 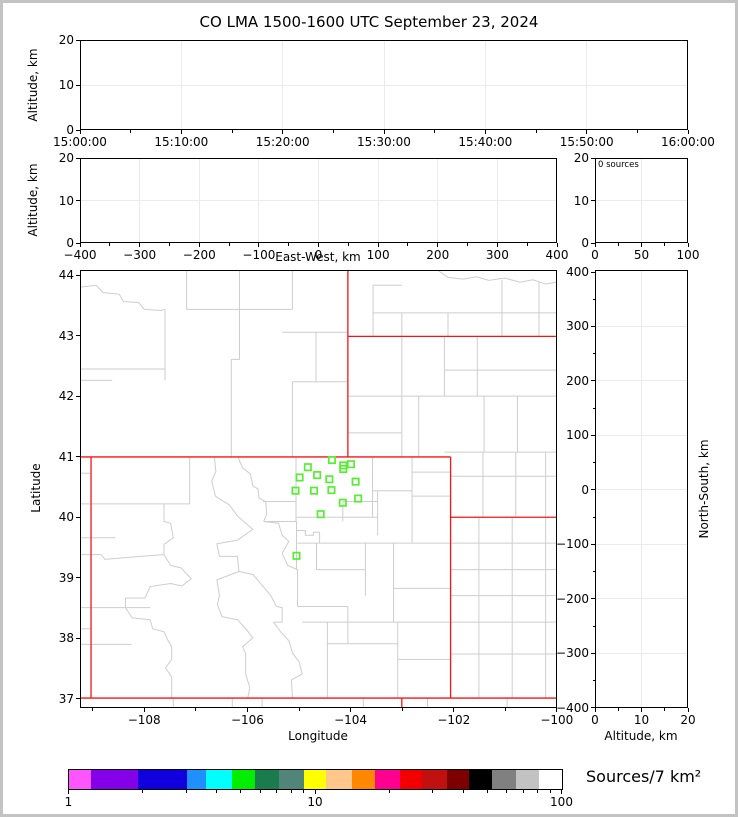 I want to click on north-south-height-panel, so click(x=641, y=489).